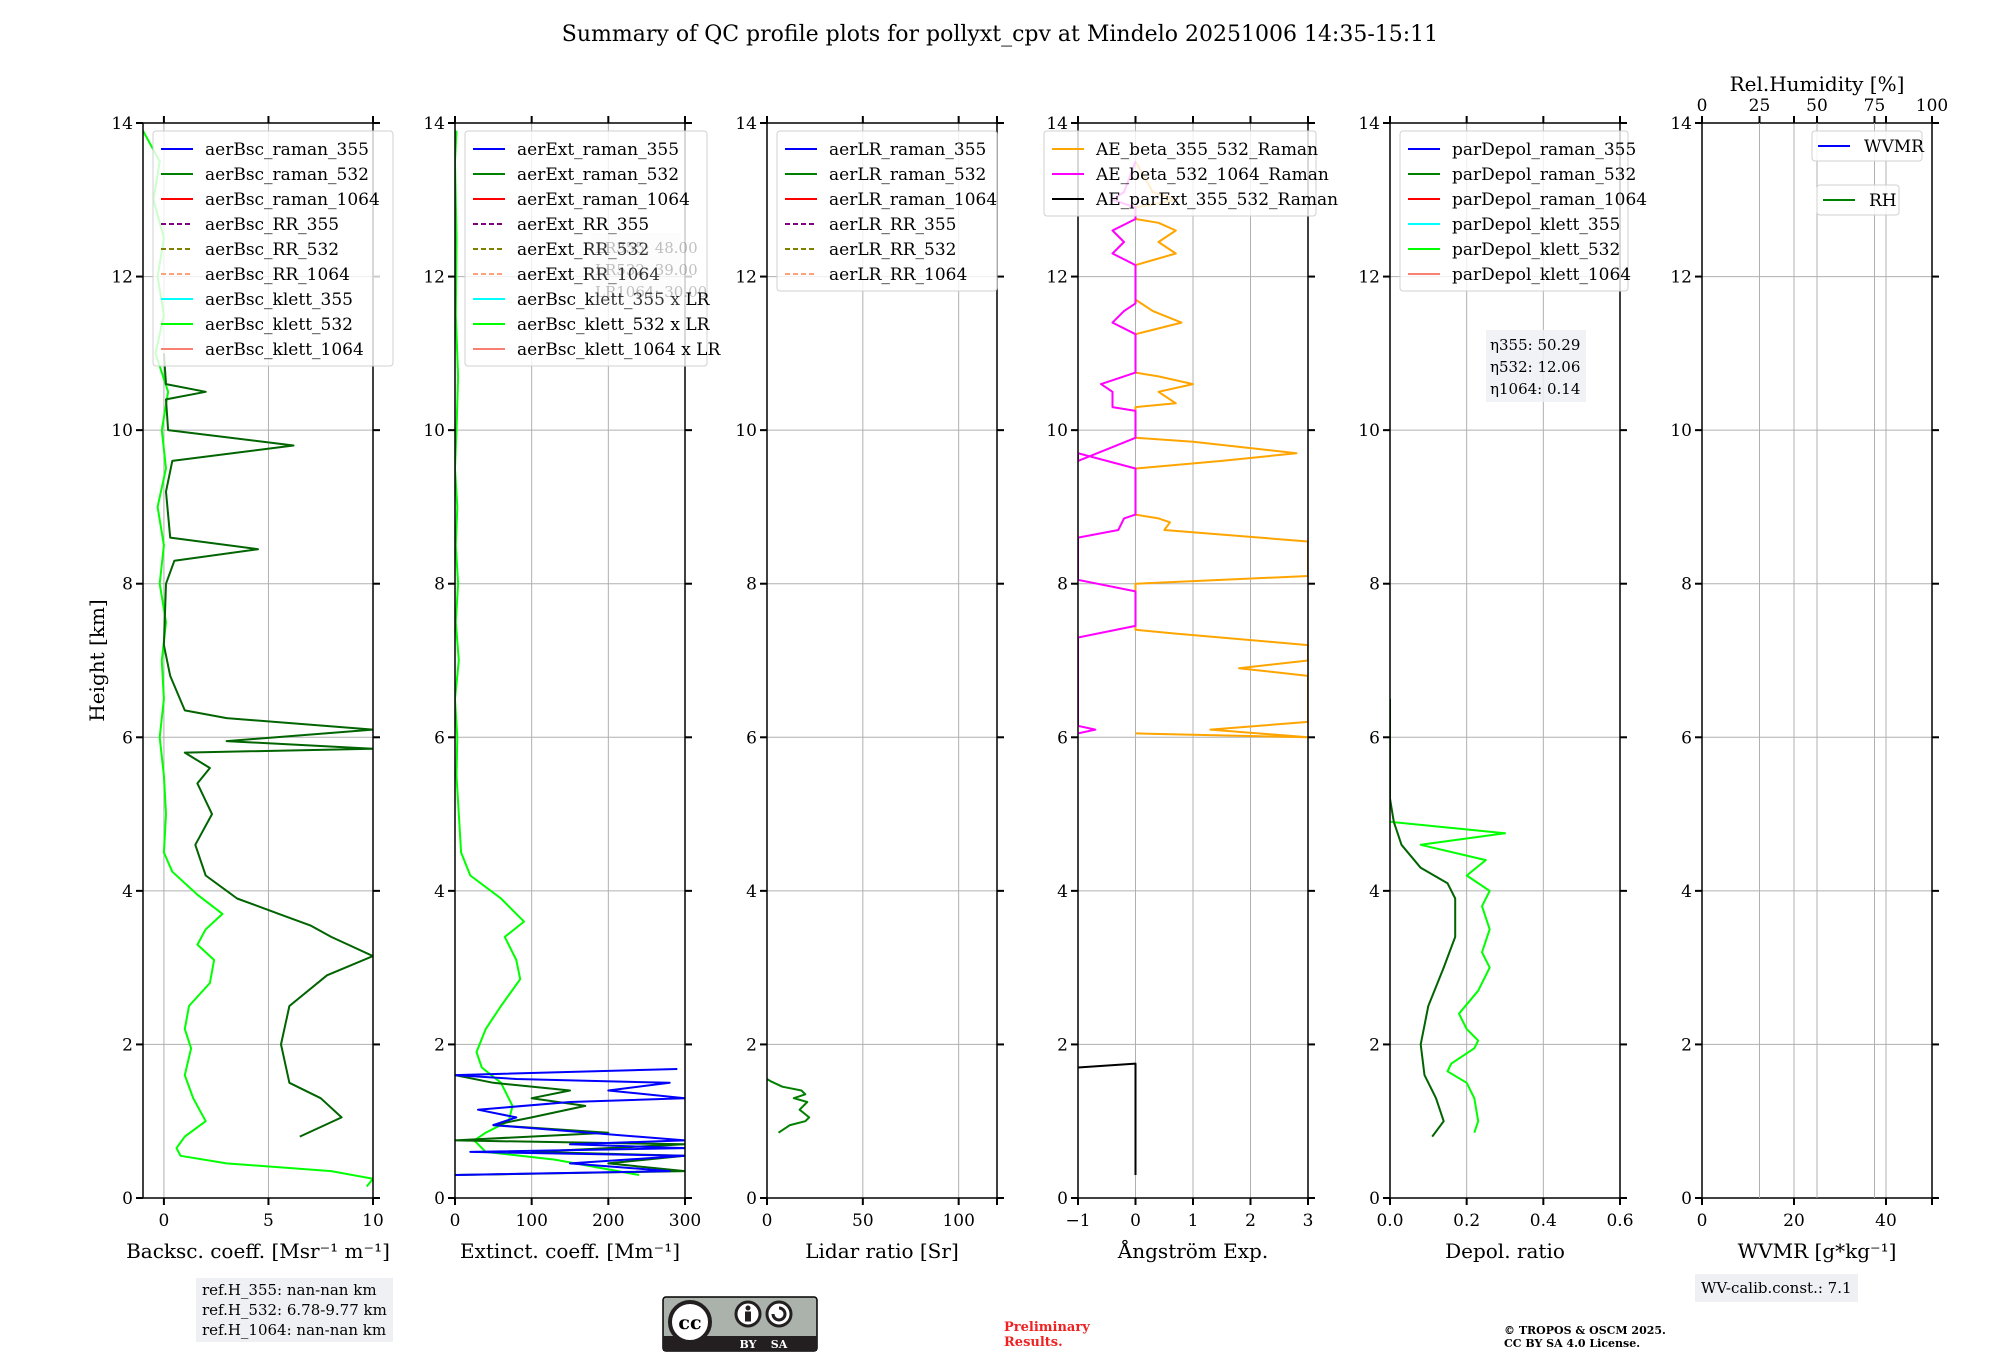 The width and height of the screenshot is (2000, 1360). I want to click on legend-label: aerBsc_raman_1064, so click(292, 200).